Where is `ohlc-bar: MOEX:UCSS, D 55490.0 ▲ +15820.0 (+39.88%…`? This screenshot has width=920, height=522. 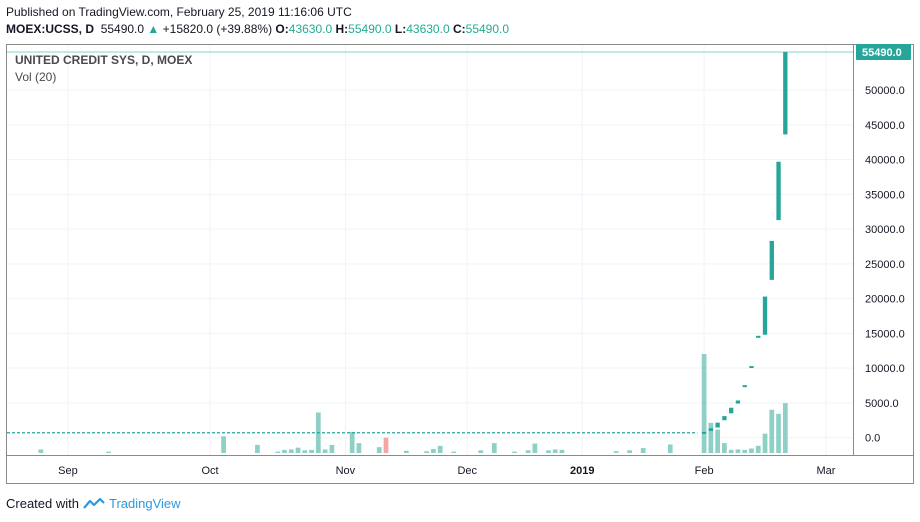
ohlc-bar: MOEX:UCSS, D 55490.0 ▲ +15820.0 (+39.88%… is located at coordinates (257, 29).